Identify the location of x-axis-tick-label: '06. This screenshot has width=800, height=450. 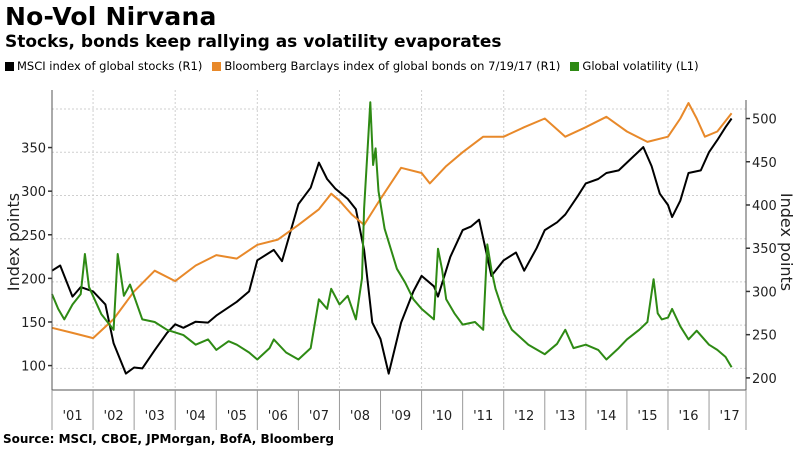
(278, 416).